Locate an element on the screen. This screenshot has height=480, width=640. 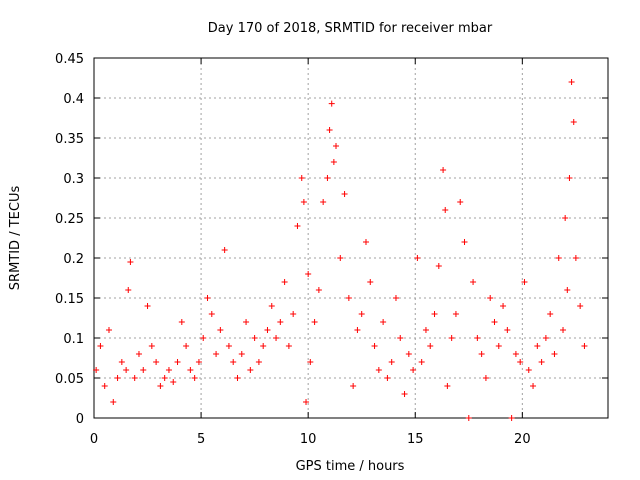
y-tick-label: 0.4 is located at coordinates (73, 99).